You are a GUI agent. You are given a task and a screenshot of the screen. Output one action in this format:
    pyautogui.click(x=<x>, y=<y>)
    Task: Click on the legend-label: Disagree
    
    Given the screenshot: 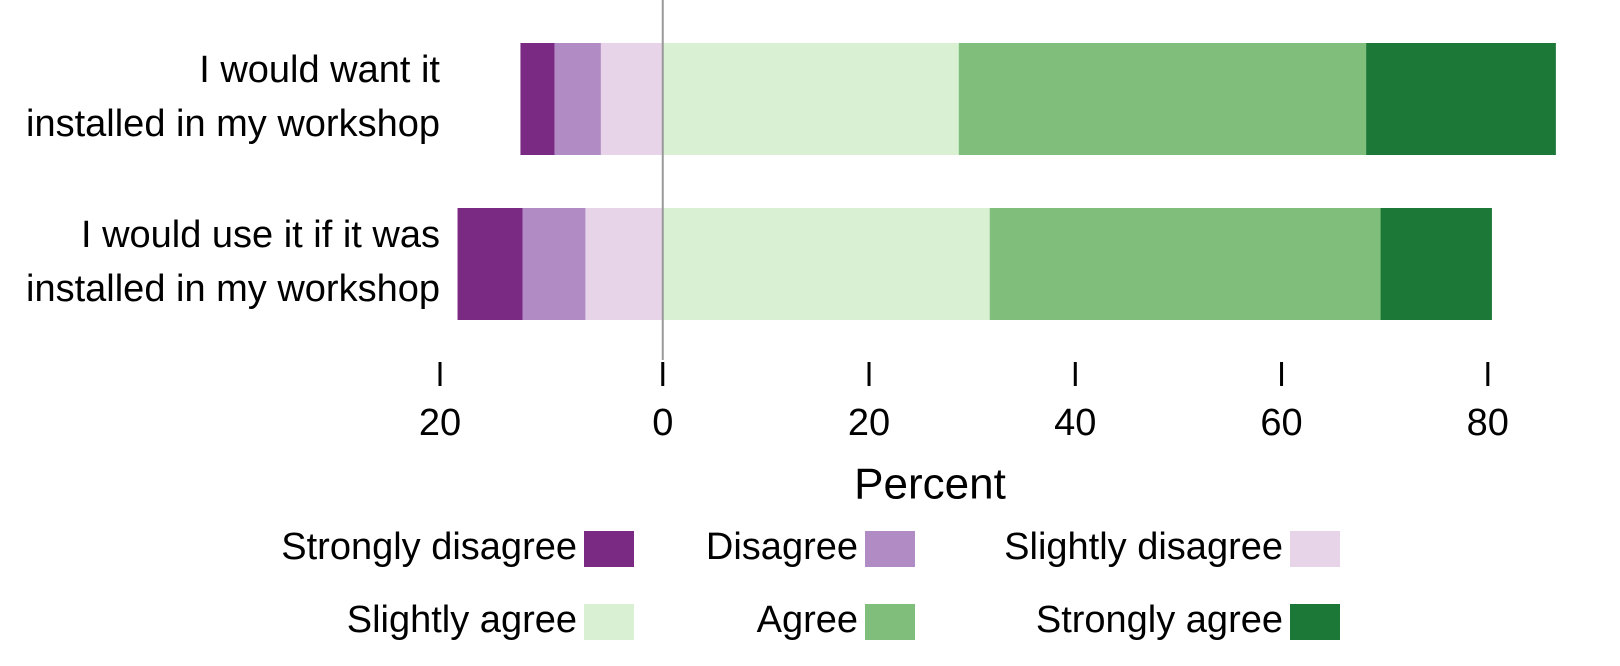 What is the action you would take?
    pyautogui.click(x=782, y=547)
    